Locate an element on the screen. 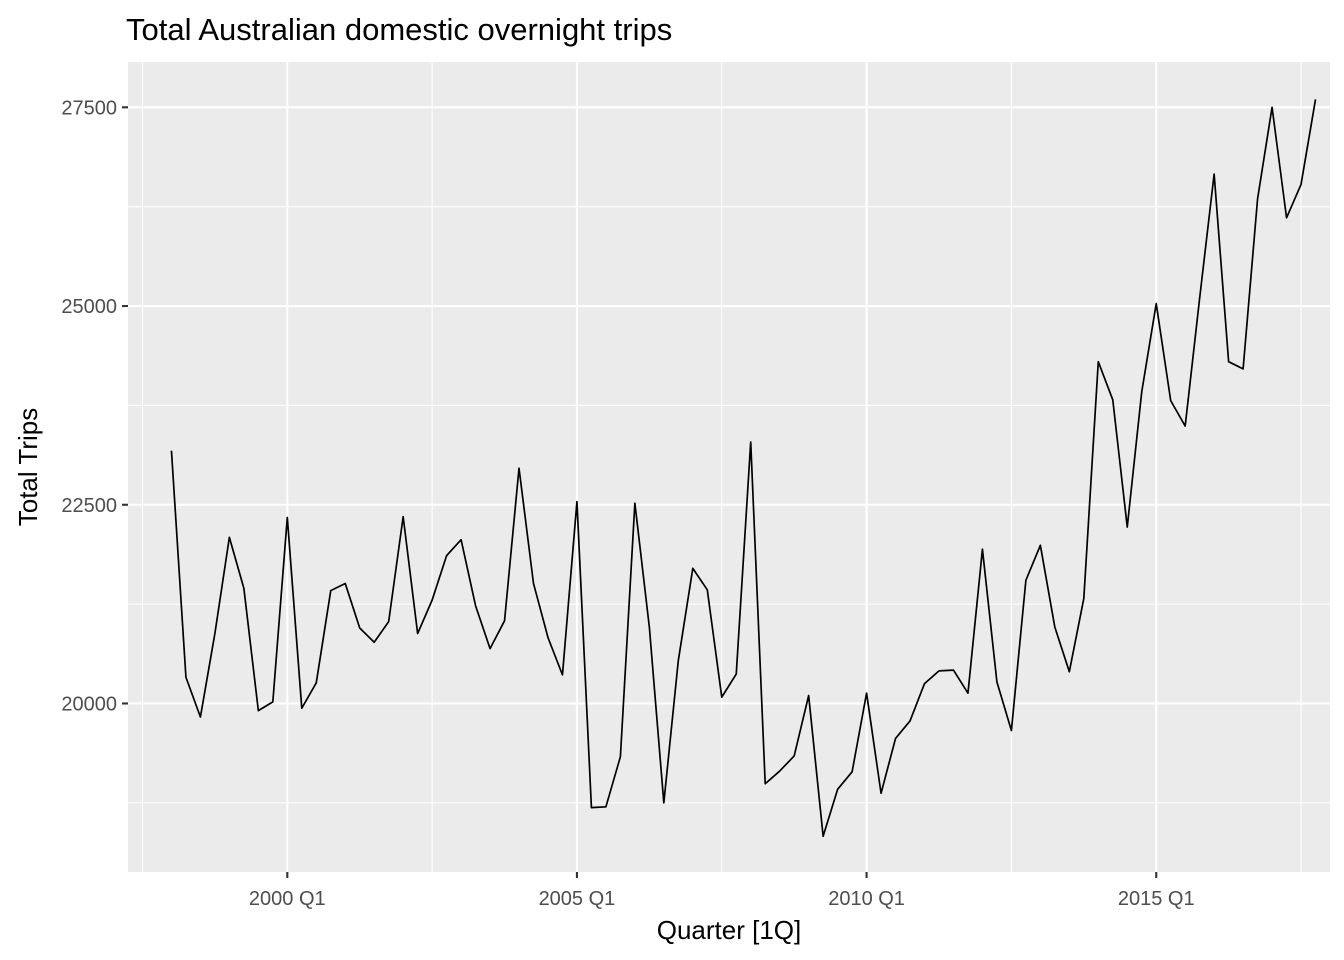 The image size is (1344, 960). x-tick-label: 2005 Q1 is located at coordinates (577, 899).